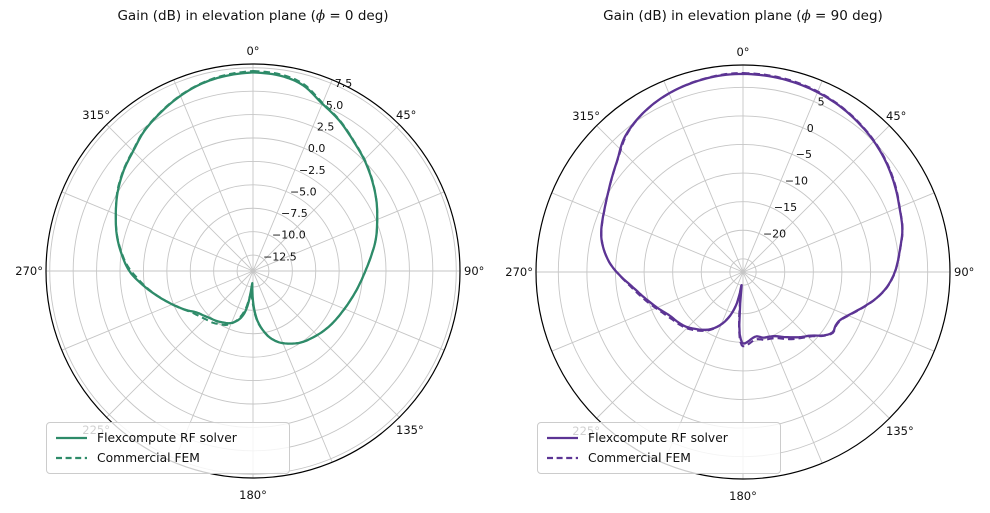 Image resolution: width=990 pixels, height=513 pixels. Describe the element at coordinates (326, 126) in the screenshot. I see `radial-tick-label: 2.5` at that location.